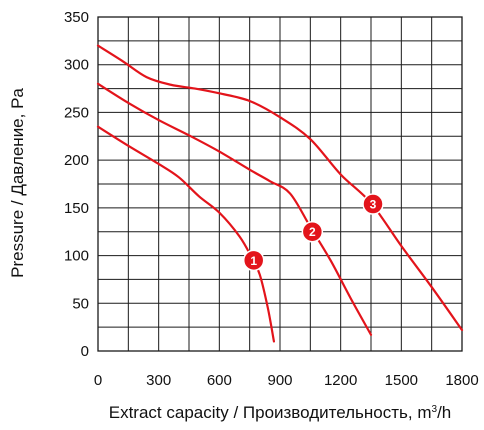  What do you see at coordinates (401, 380) in the screenshot?
I see `x-tick-label: 1500` at bounding box center [401, 380].